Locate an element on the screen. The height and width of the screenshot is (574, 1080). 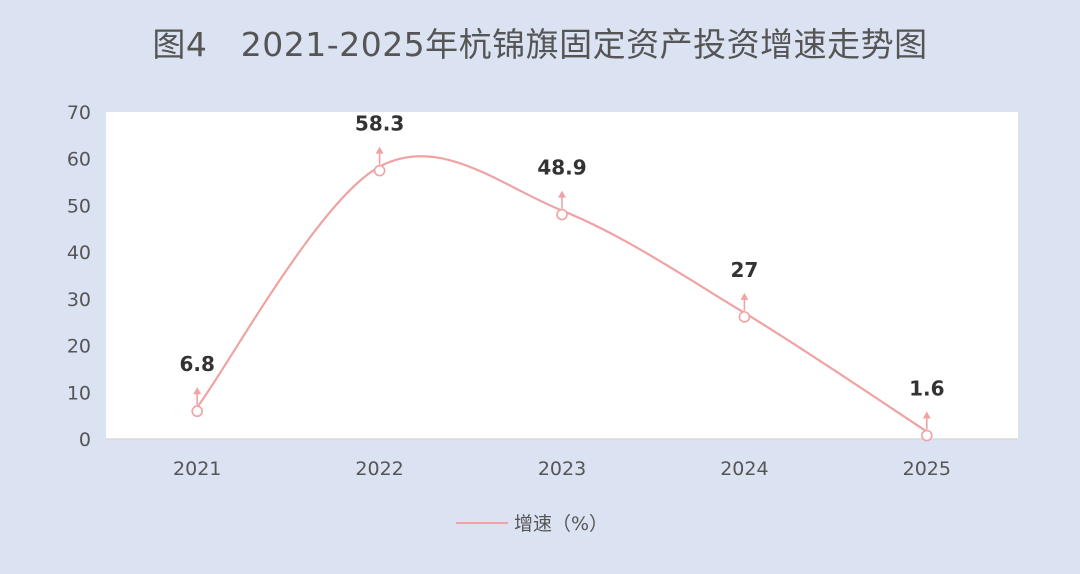
data-label: 58.3 is located at coordinates (379, 124).